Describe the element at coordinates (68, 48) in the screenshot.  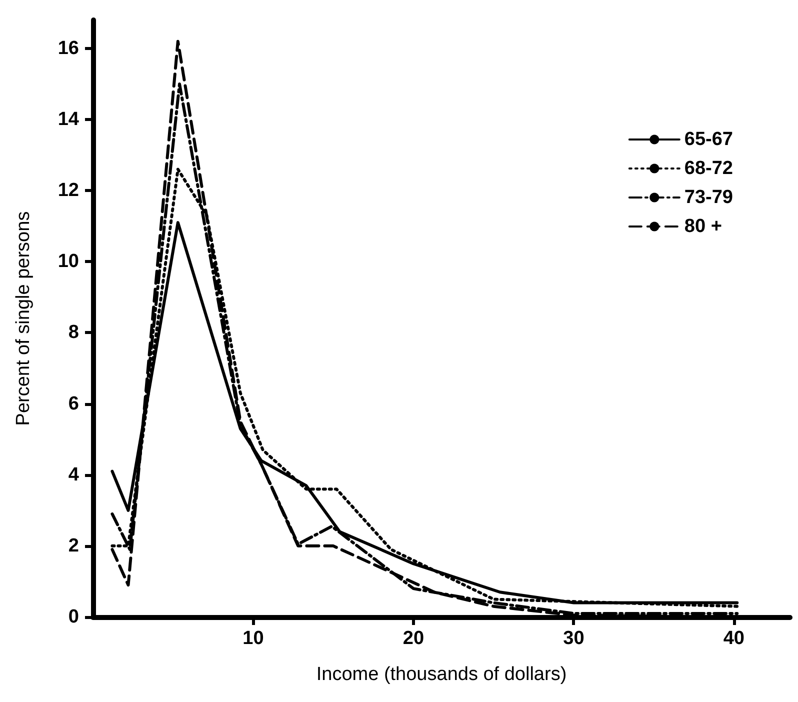
I see `y-tick-label: 16` at that location.